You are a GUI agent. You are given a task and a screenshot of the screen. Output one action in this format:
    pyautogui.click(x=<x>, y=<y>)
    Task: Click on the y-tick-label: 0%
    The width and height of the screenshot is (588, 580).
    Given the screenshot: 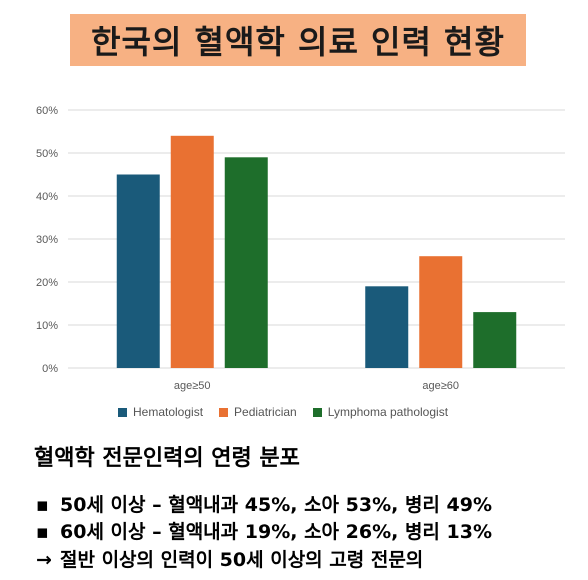 What is the action you would take?
    pyautogui.click(x=50, y=369)
    